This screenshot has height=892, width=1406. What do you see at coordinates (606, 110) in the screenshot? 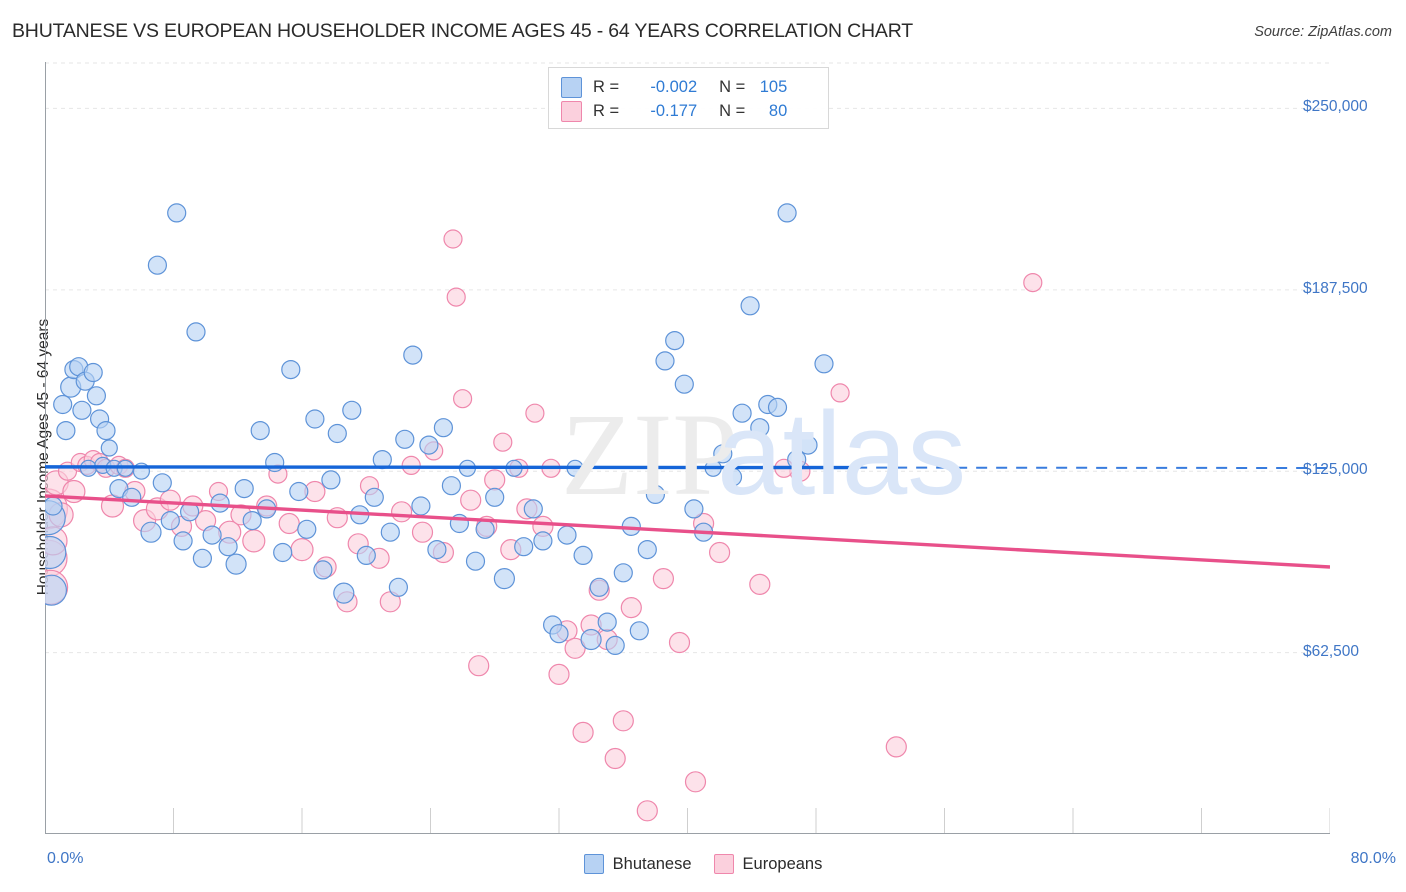
I see `r-label-europeans: R =` at bounding box center [606, 110].